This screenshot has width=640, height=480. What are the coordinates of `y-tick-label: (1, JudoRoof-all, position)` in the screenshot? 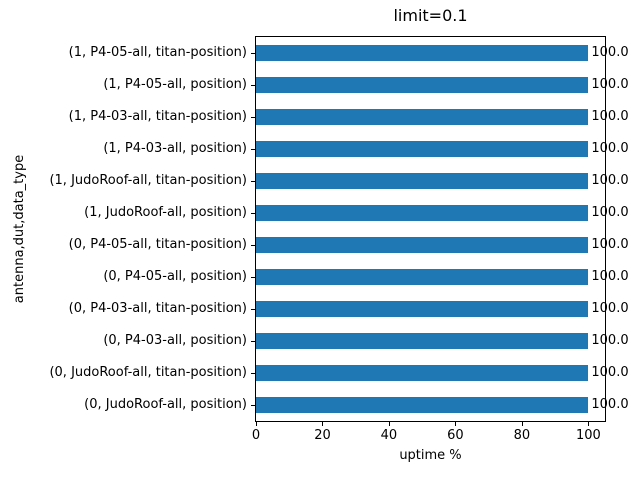 It's located at (165, 212).